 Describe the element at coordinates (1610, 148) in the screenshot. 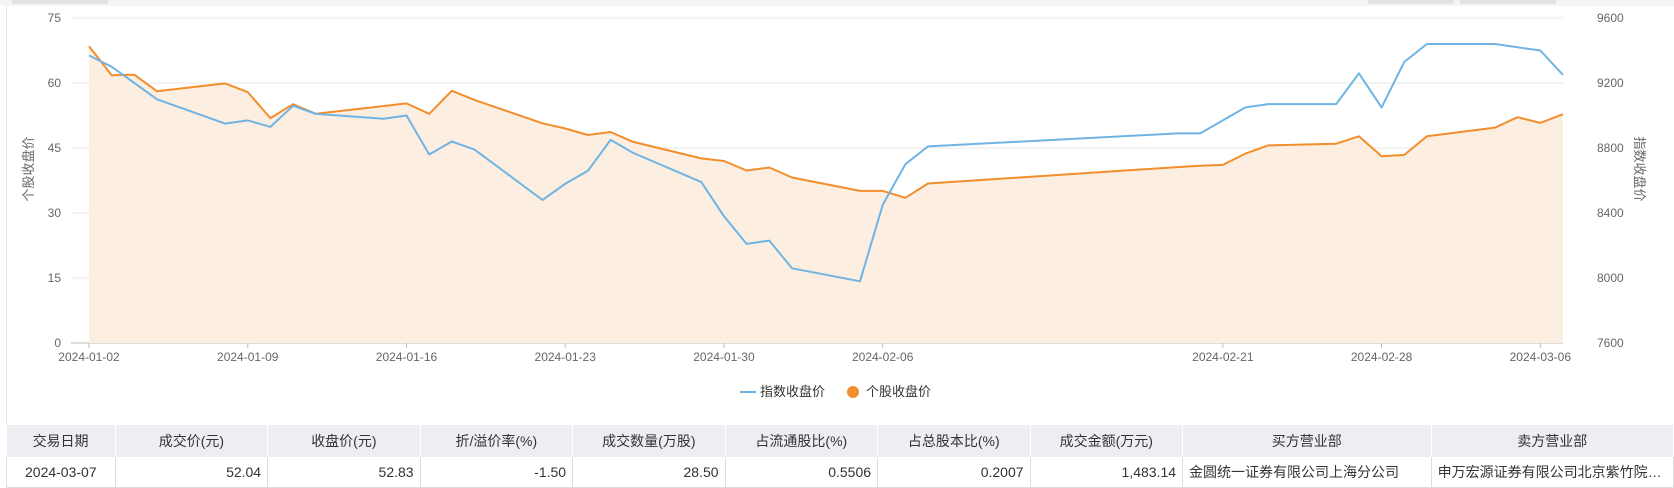

I see `y-right-tick-label: 8800` at that location.